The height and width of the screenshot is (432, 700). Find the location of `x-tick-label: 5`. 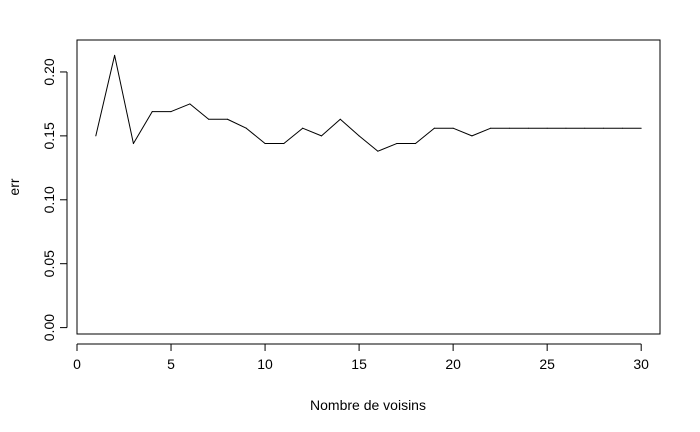

x-tick-label: 5 is located at coordinates (171, 364).